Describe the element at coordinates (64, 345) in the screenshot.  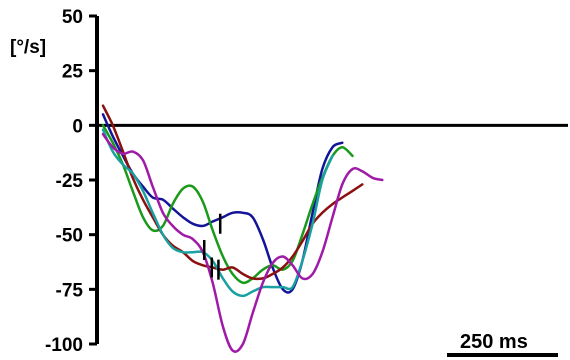
I see `y-tick-label: -100` at that location.